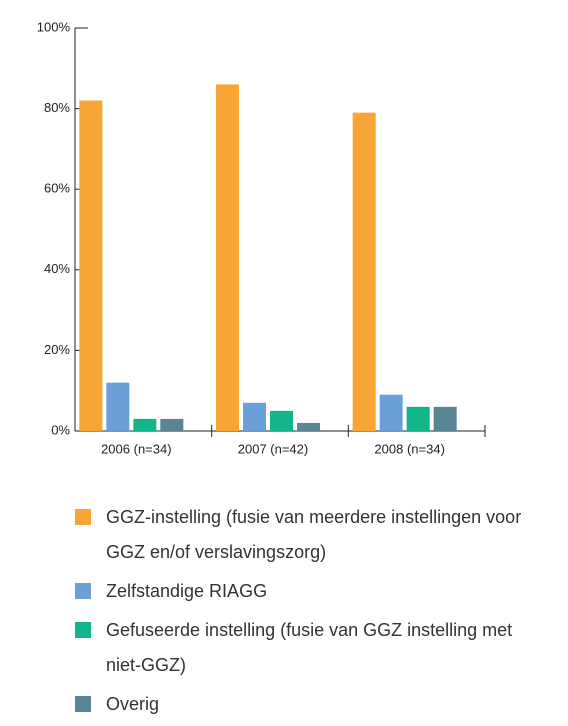 The width and height of the screenshot is (568, 726). I want to click on x-tick-label: 2008 (n=34), so click(409, 448).